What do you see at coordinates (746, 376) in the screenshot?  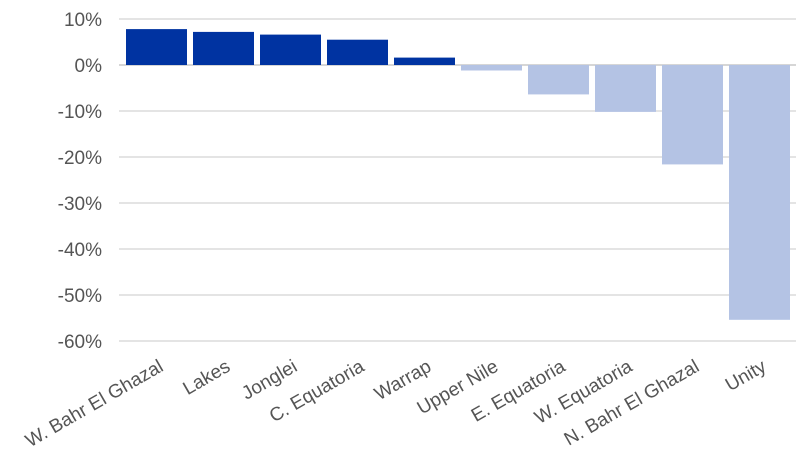 I see `x-category-label: Unity` at bounding box center [746, 376].